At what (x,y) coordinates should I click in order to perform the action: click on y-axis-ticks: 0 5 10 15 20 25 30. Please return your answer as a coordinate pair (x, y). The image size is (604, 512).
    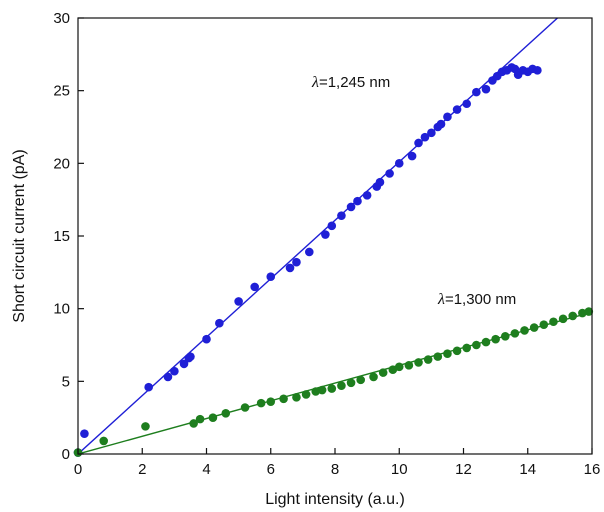
    Looking at the image, I should click on (68, 236).